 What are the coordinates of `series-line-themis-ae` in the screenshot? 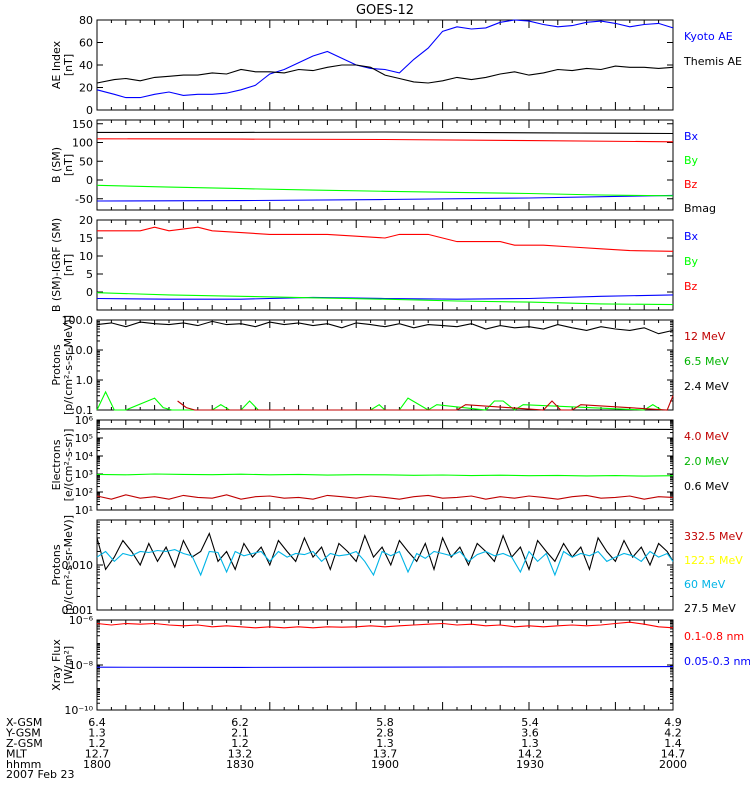 It's located at (385, 74).